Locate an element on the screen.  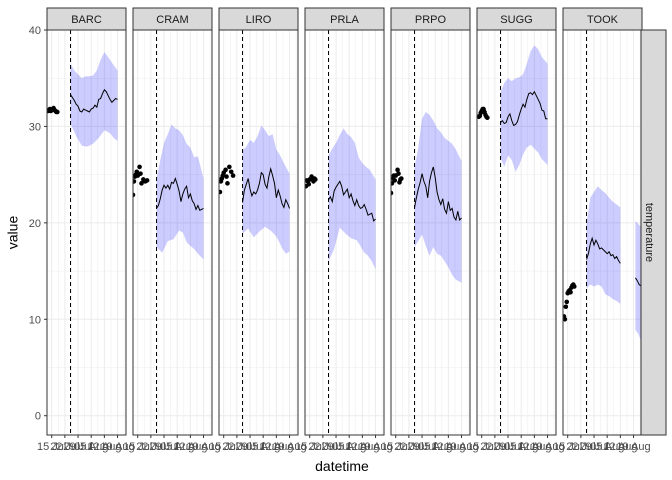
right-strip-label: temperature is located at coordinates (649, 232).